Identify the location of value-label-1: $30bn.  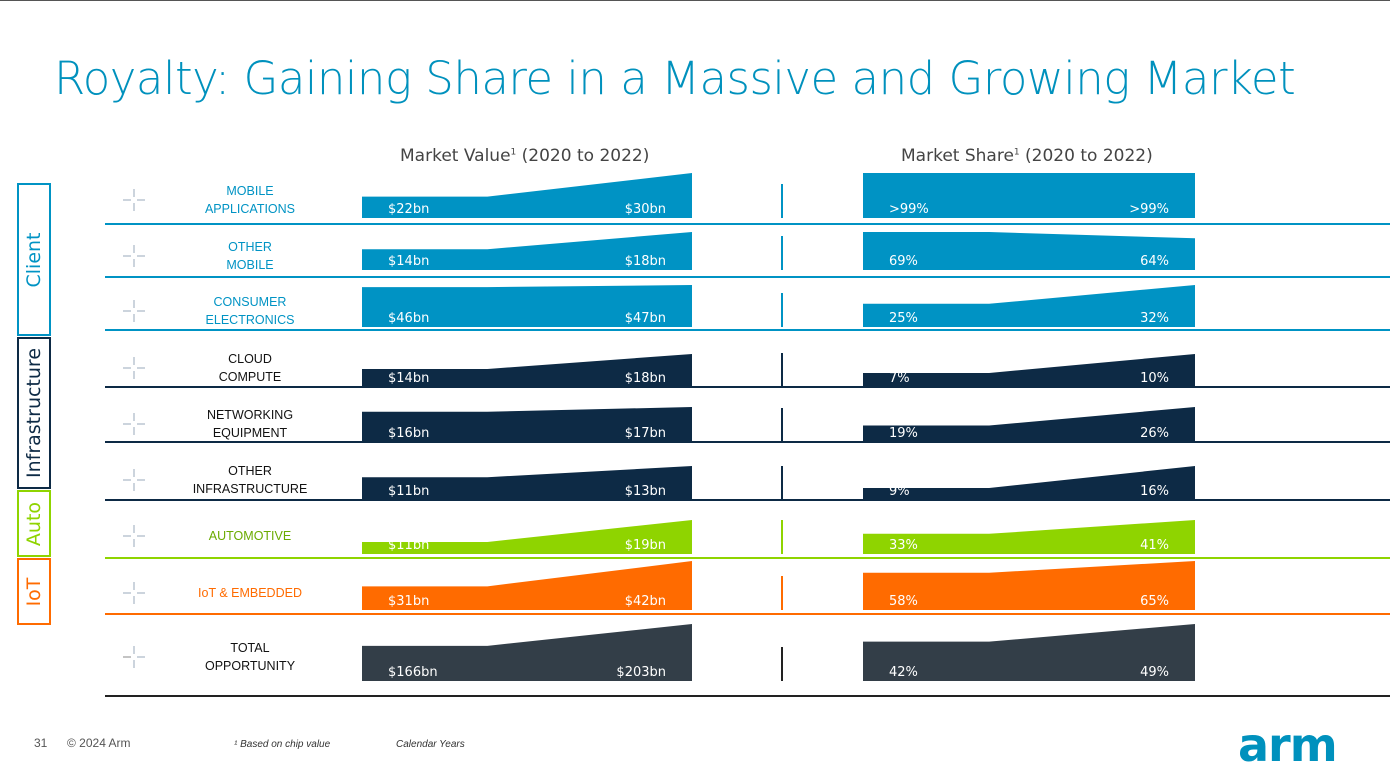
(645, 209).